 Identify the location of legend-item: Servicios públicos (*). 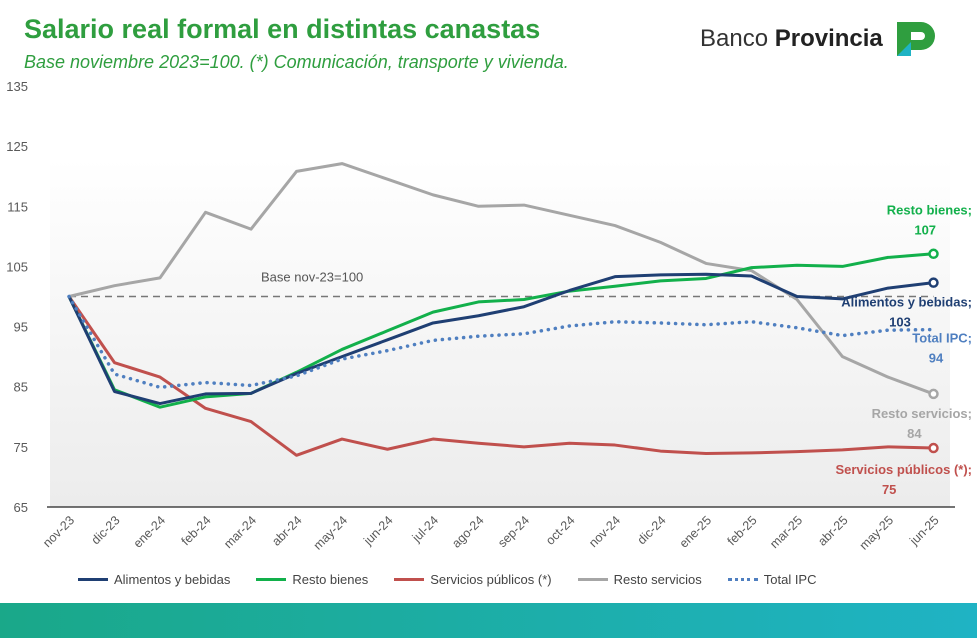
(473, 579).